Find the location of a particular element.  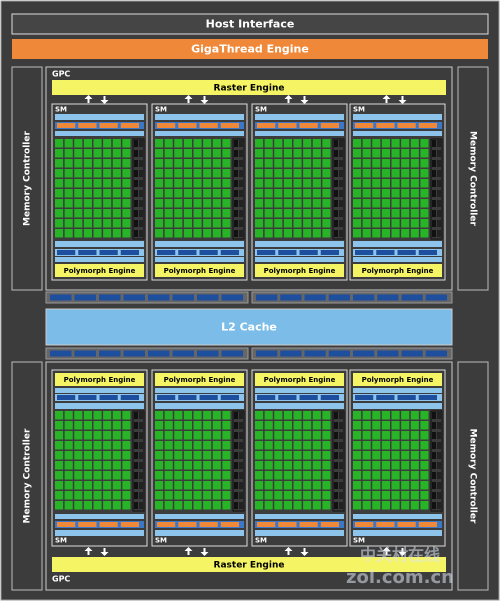

polymorph-box is located at coordinates (199, 379).